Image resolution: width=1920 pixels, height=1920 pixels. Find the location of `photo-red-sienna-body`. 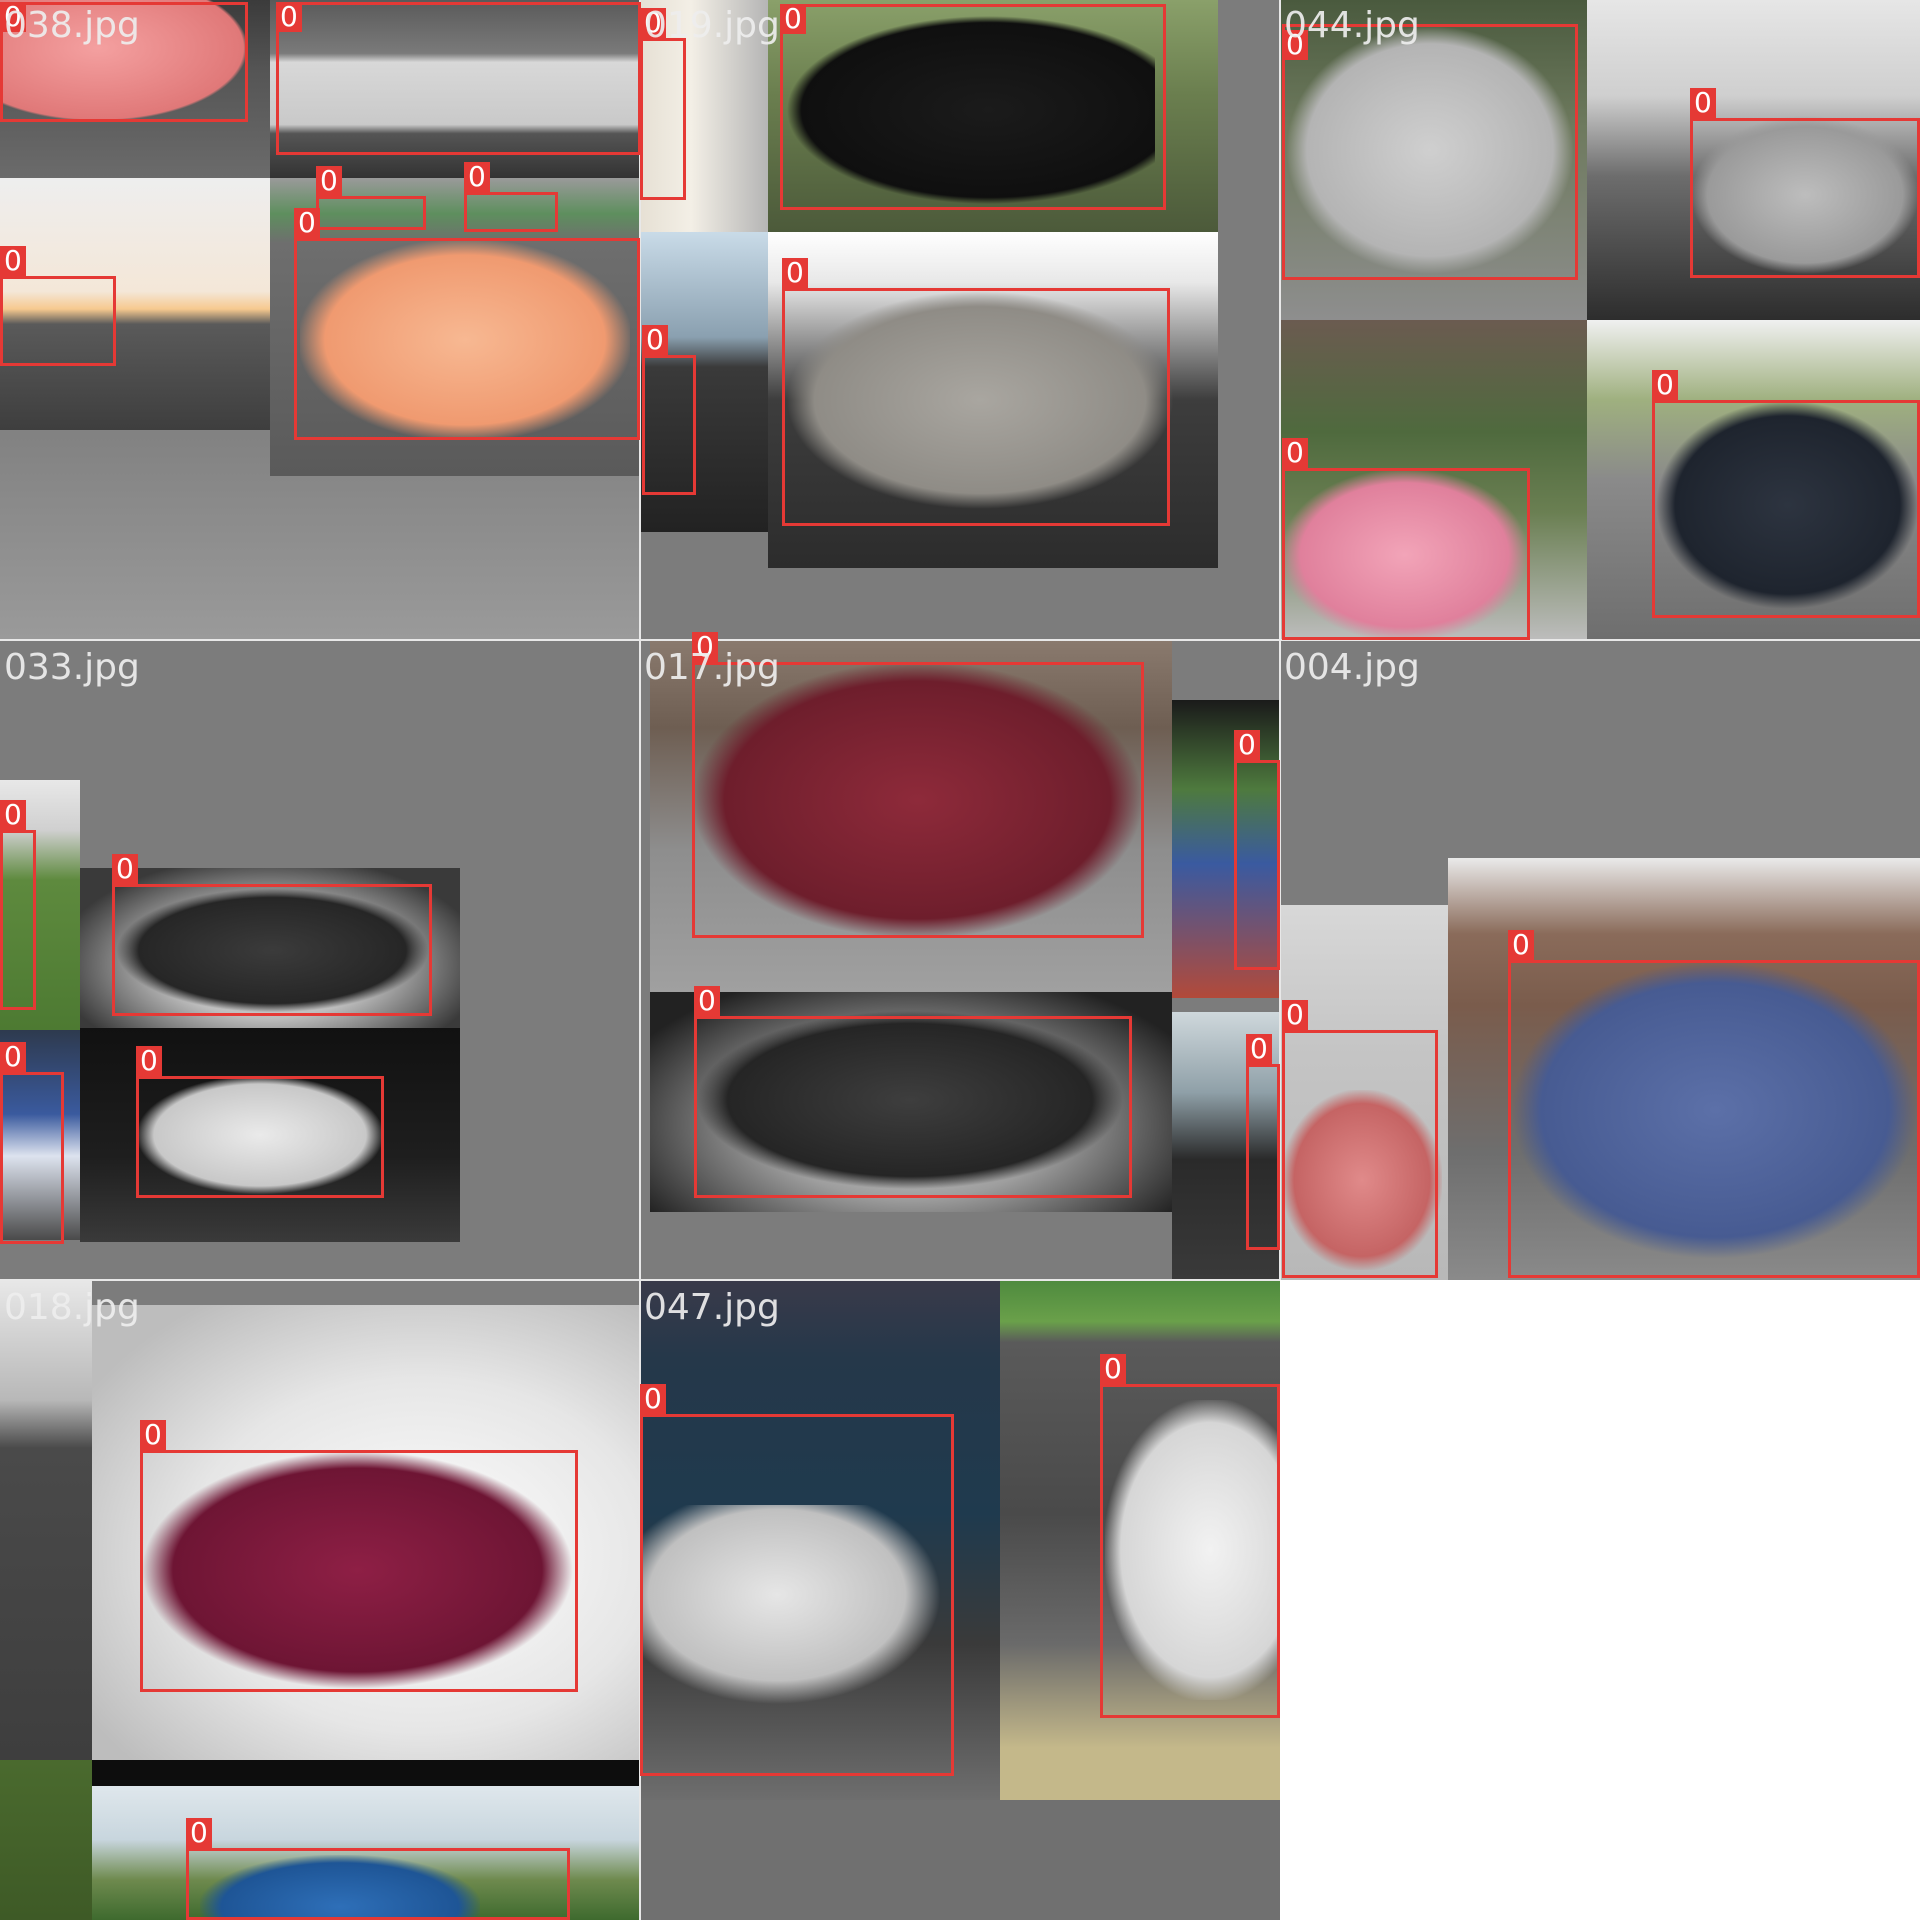

photo-red-sienna-body is located at coordinates (917, 800).